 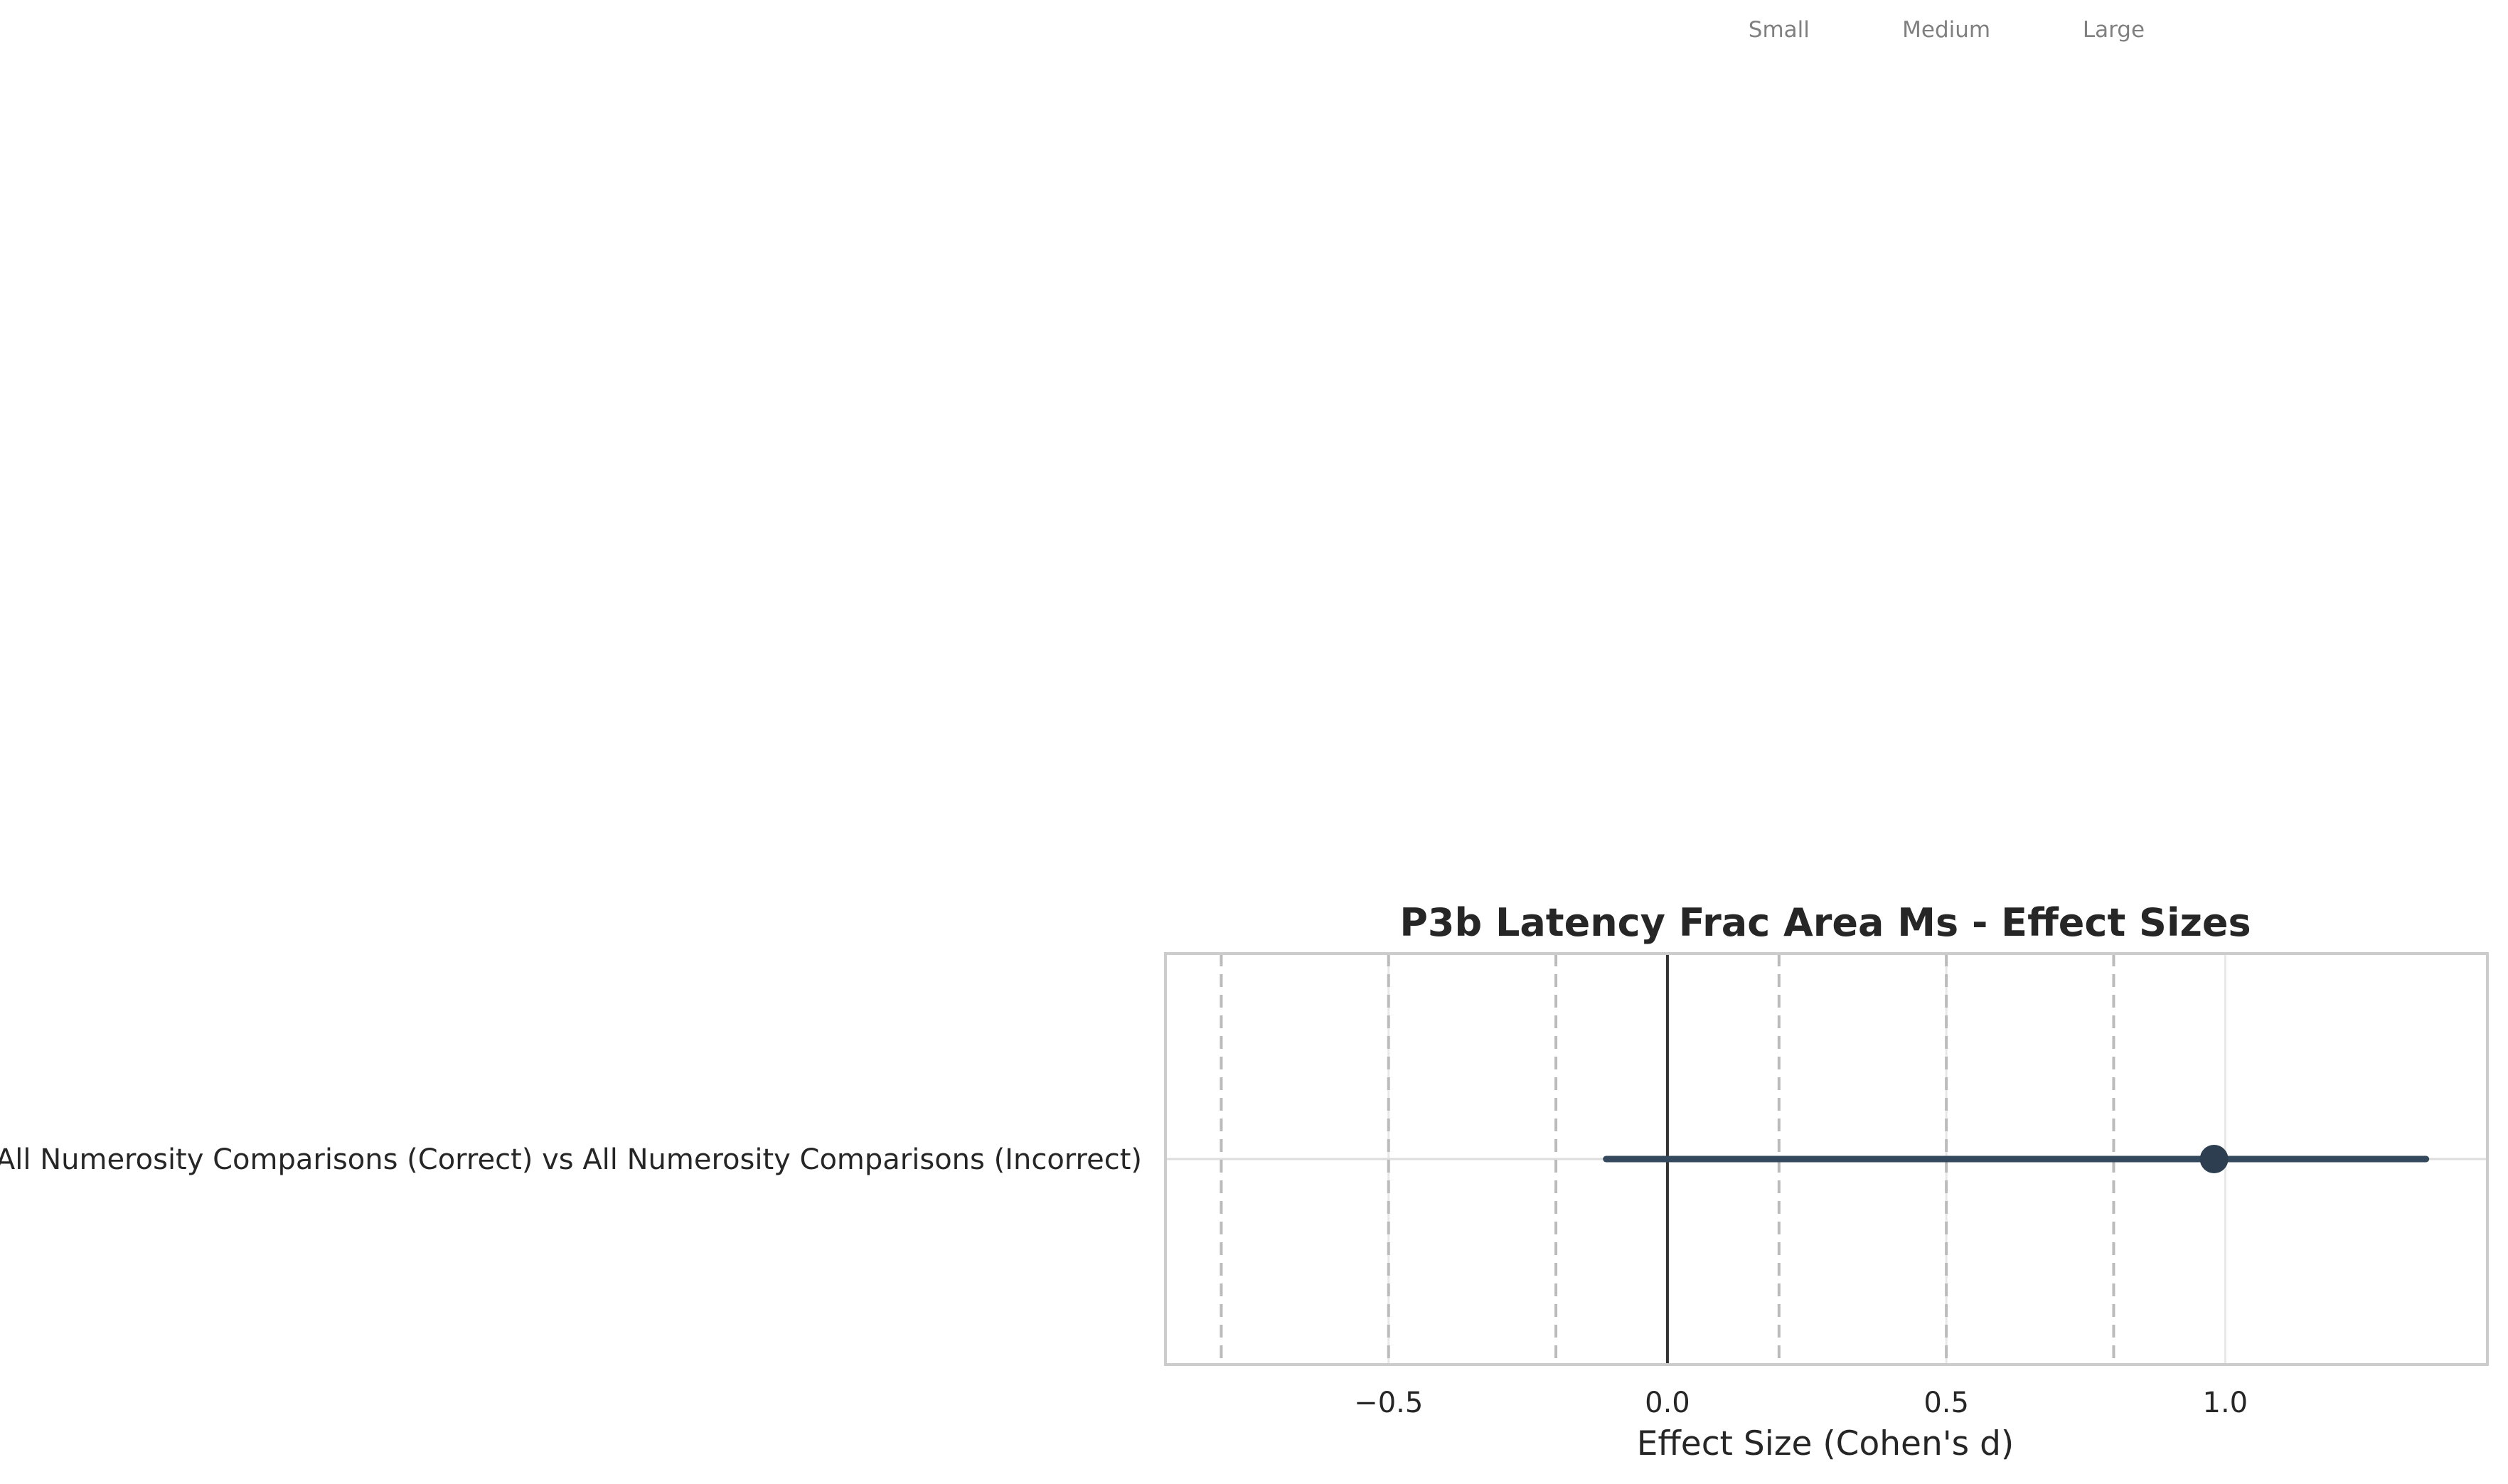 I want to click on reference-lines, so click(x=1667, y=1159).